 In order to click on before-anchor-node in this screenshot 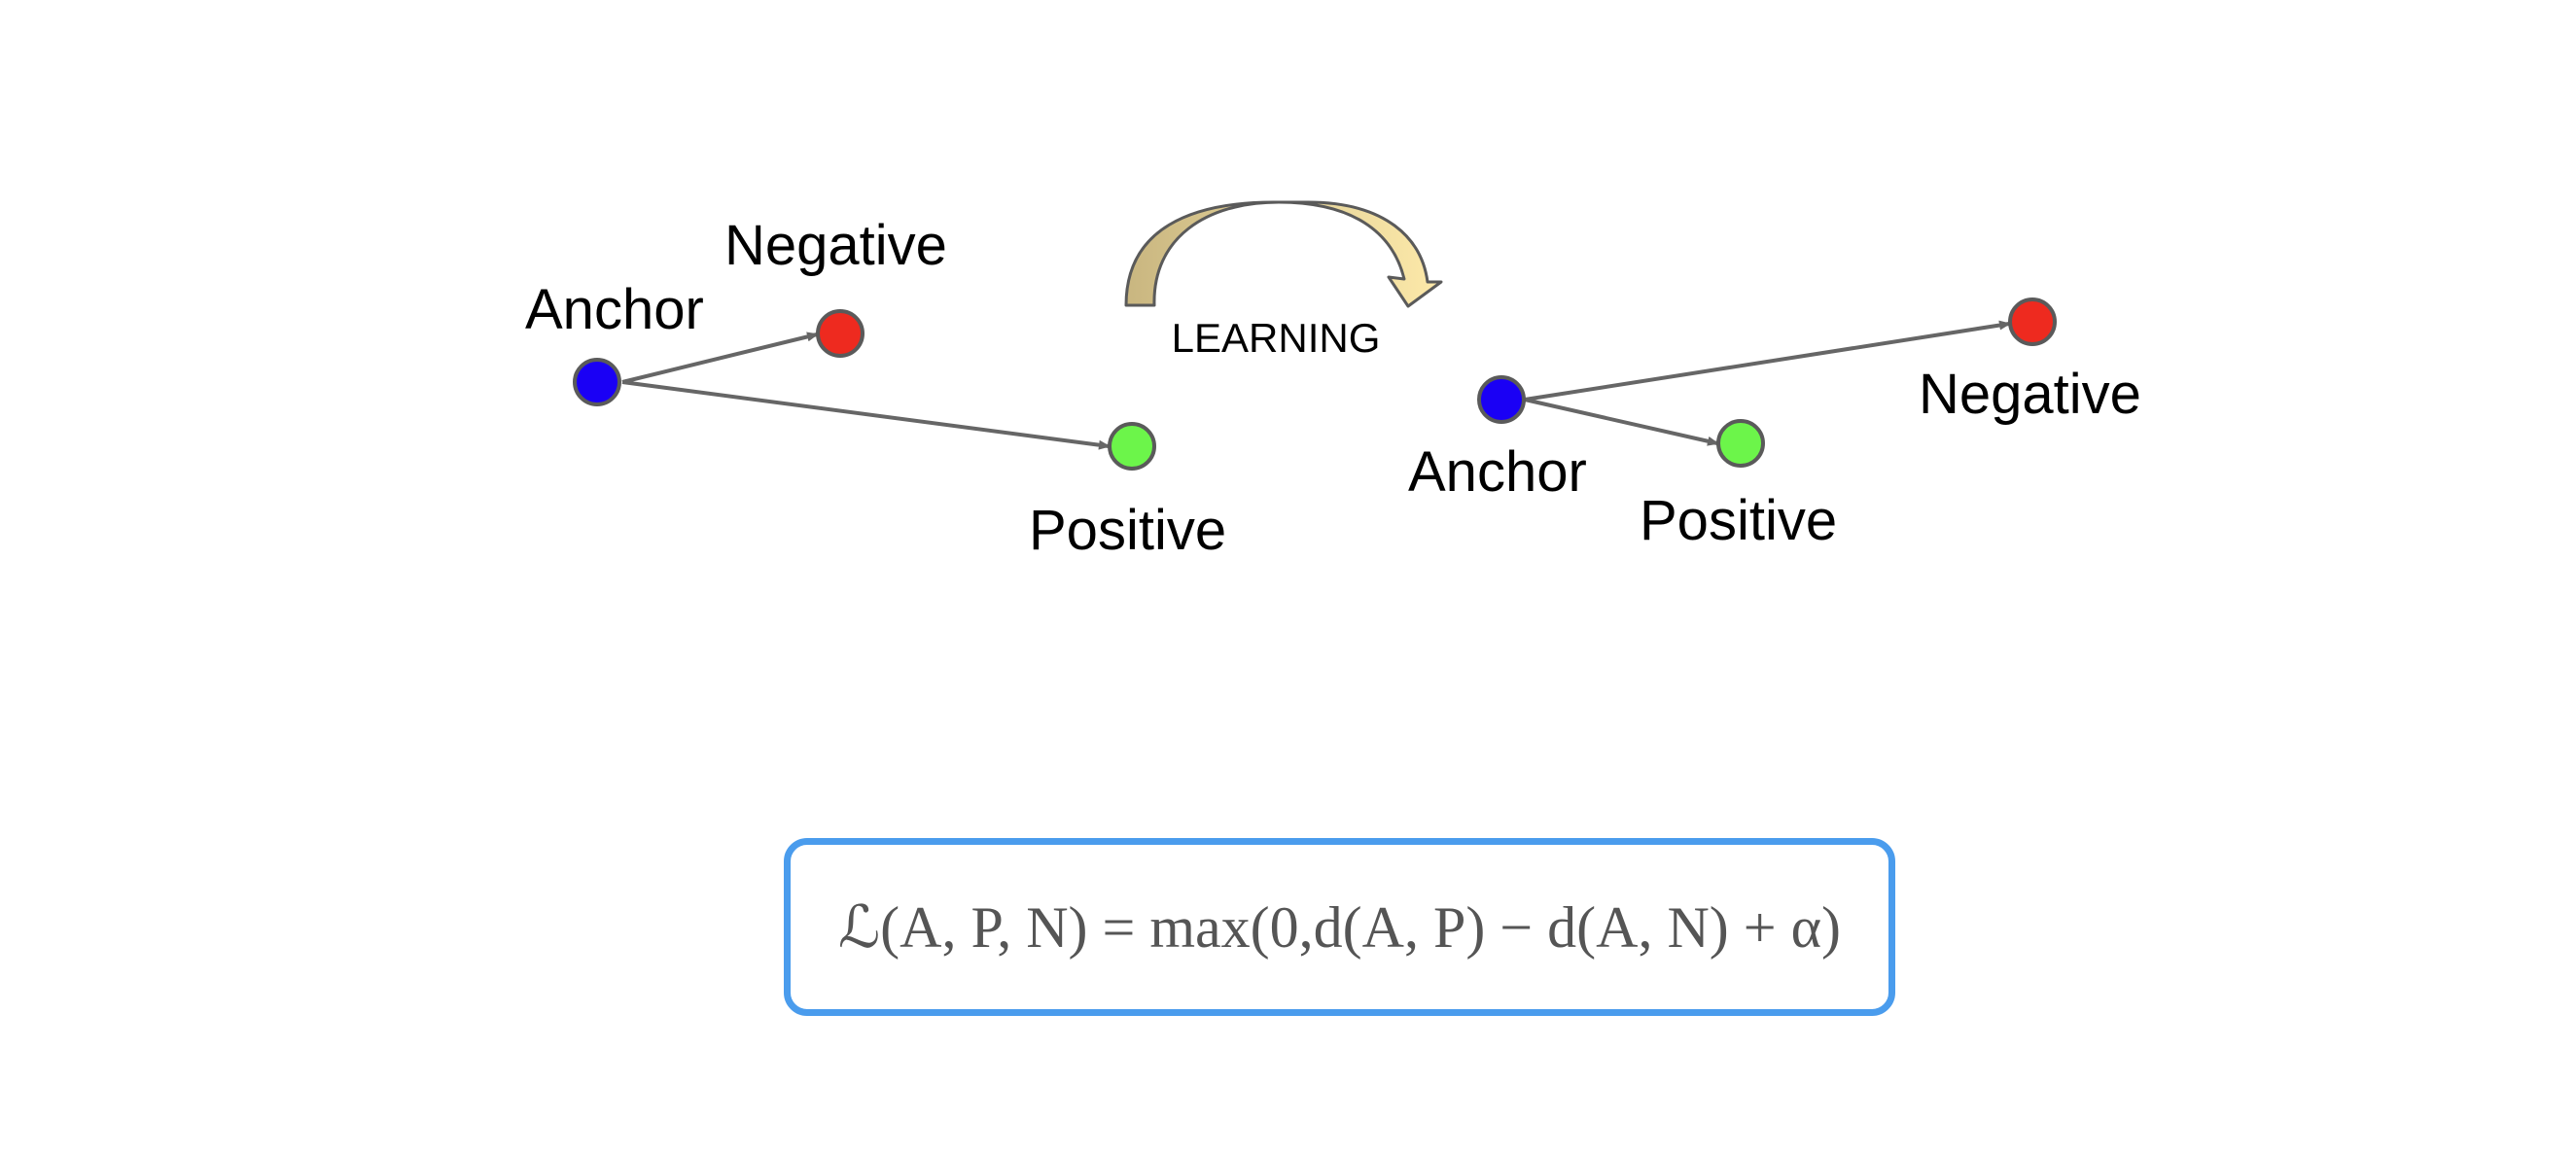, I will do `click(597, 382)`.